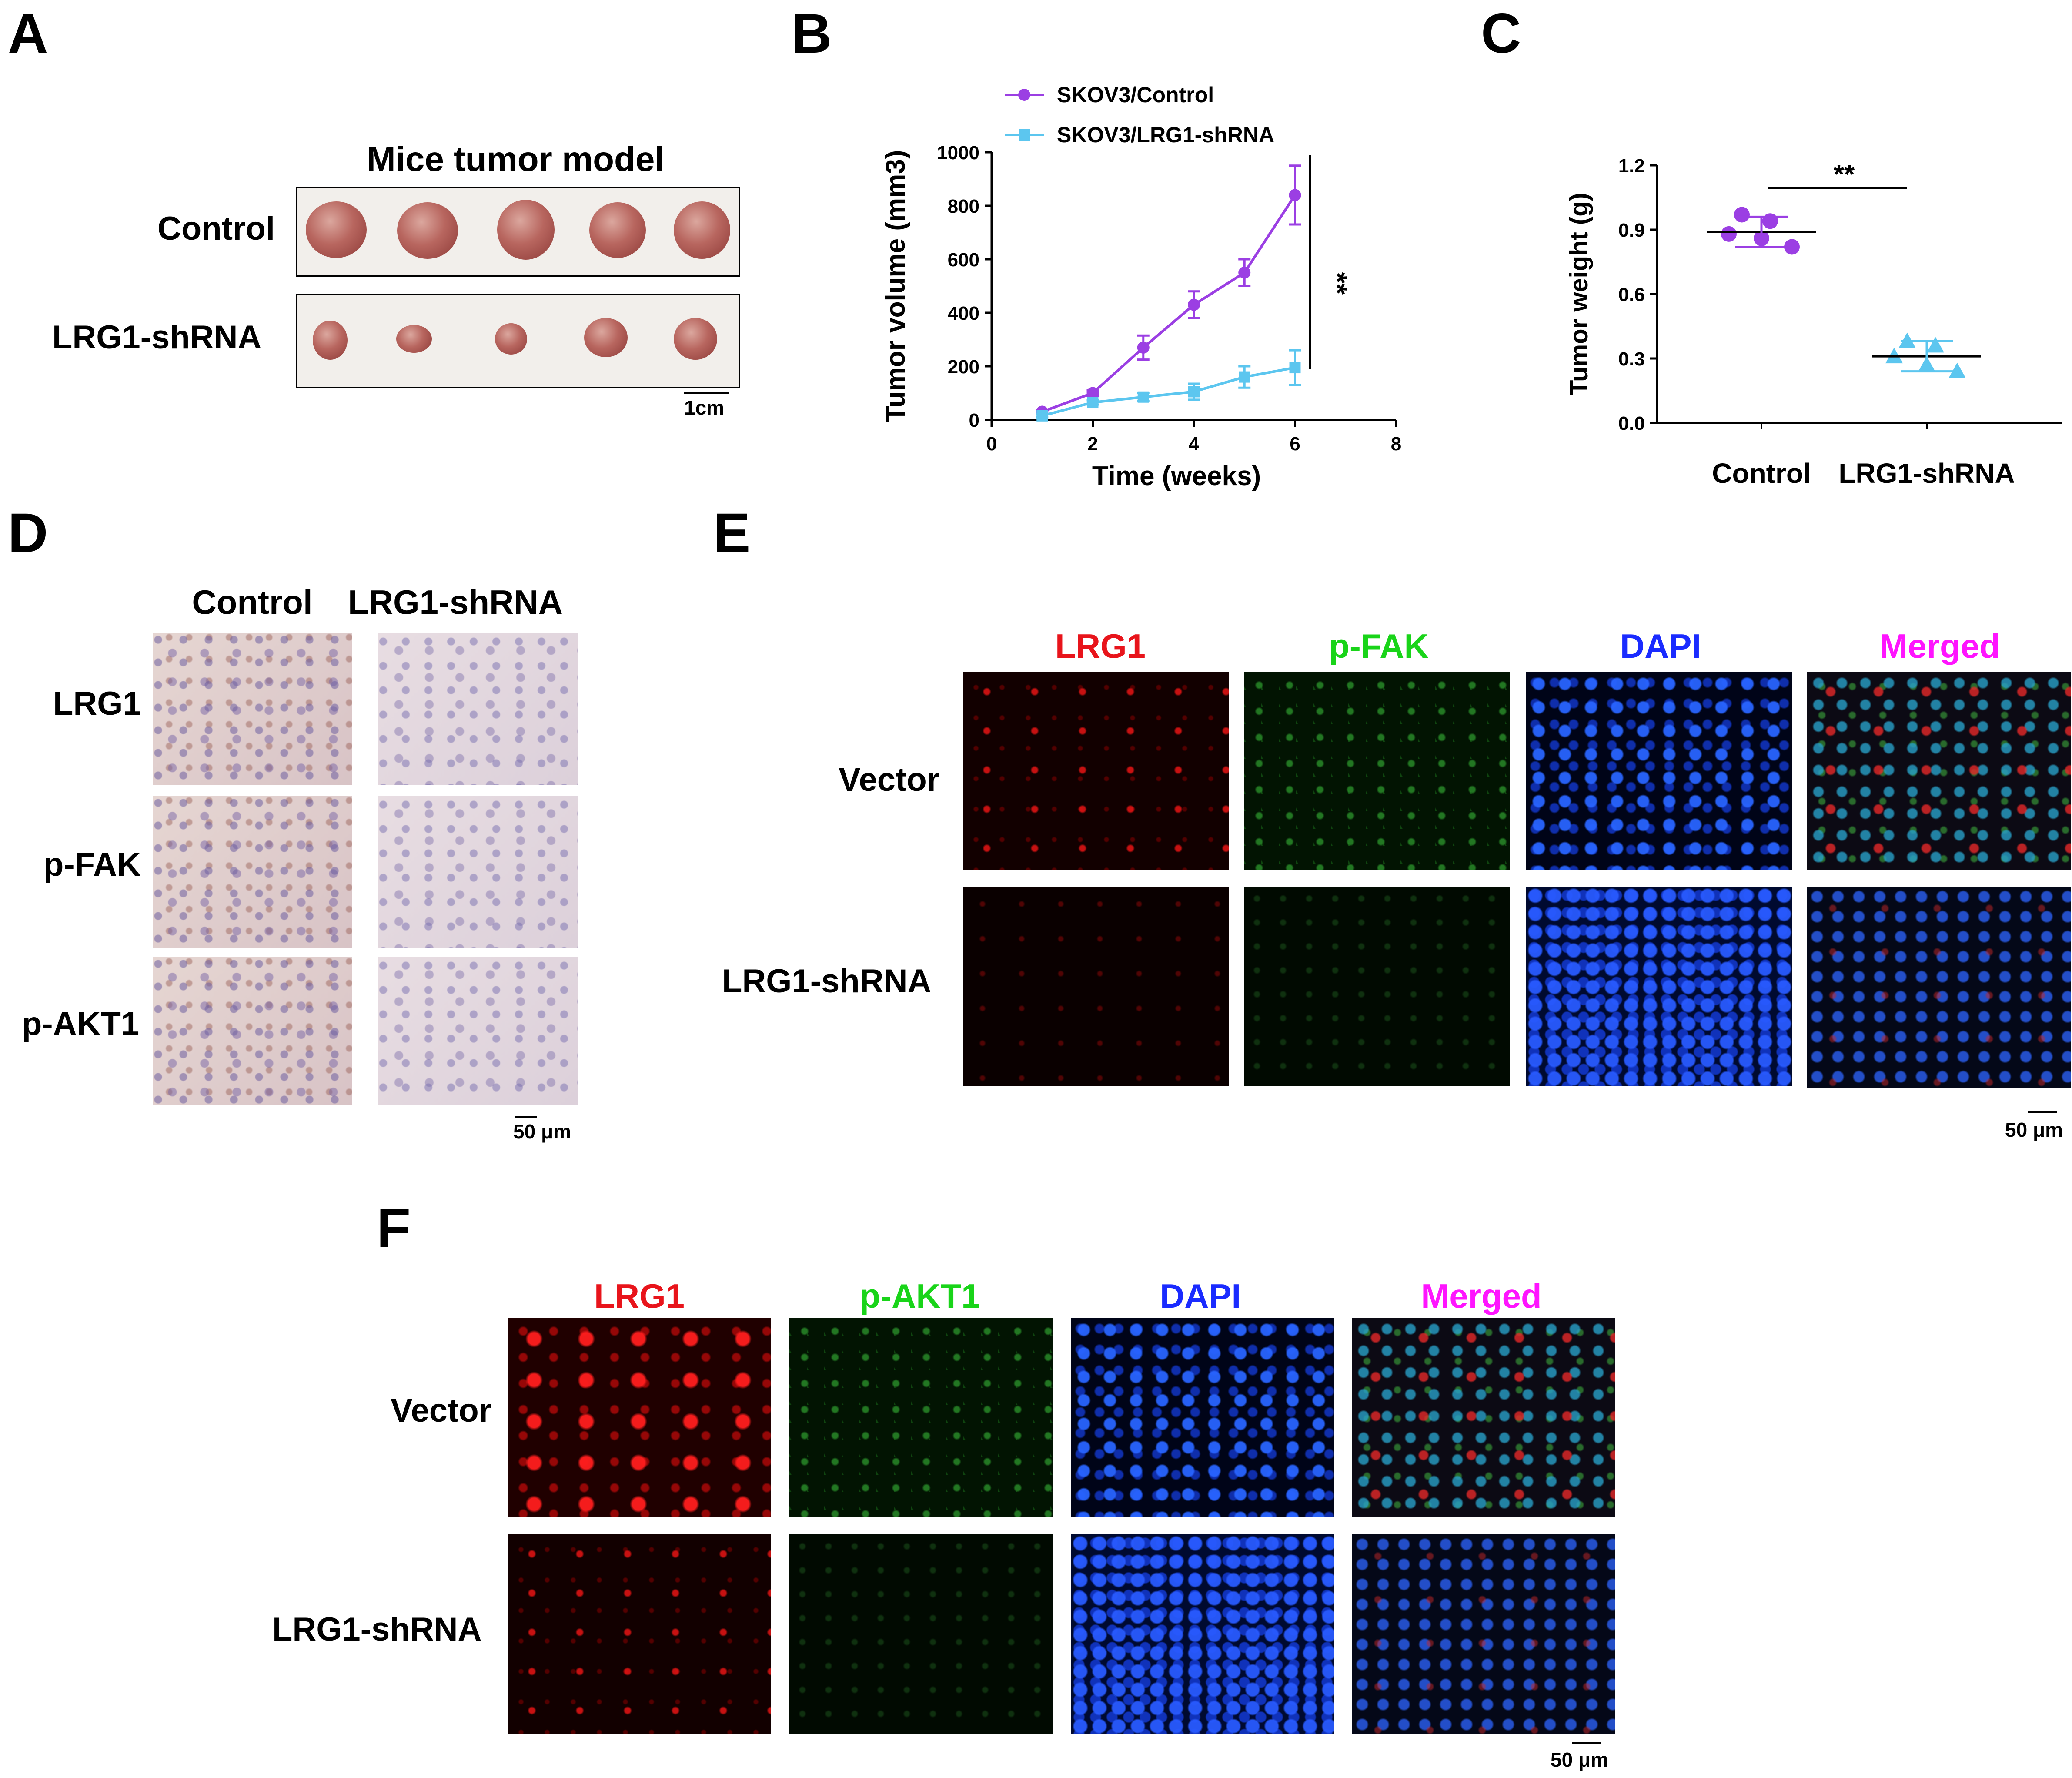  I want to click on y-axis-label: Tumor volume (mm3), so click(896, 286).